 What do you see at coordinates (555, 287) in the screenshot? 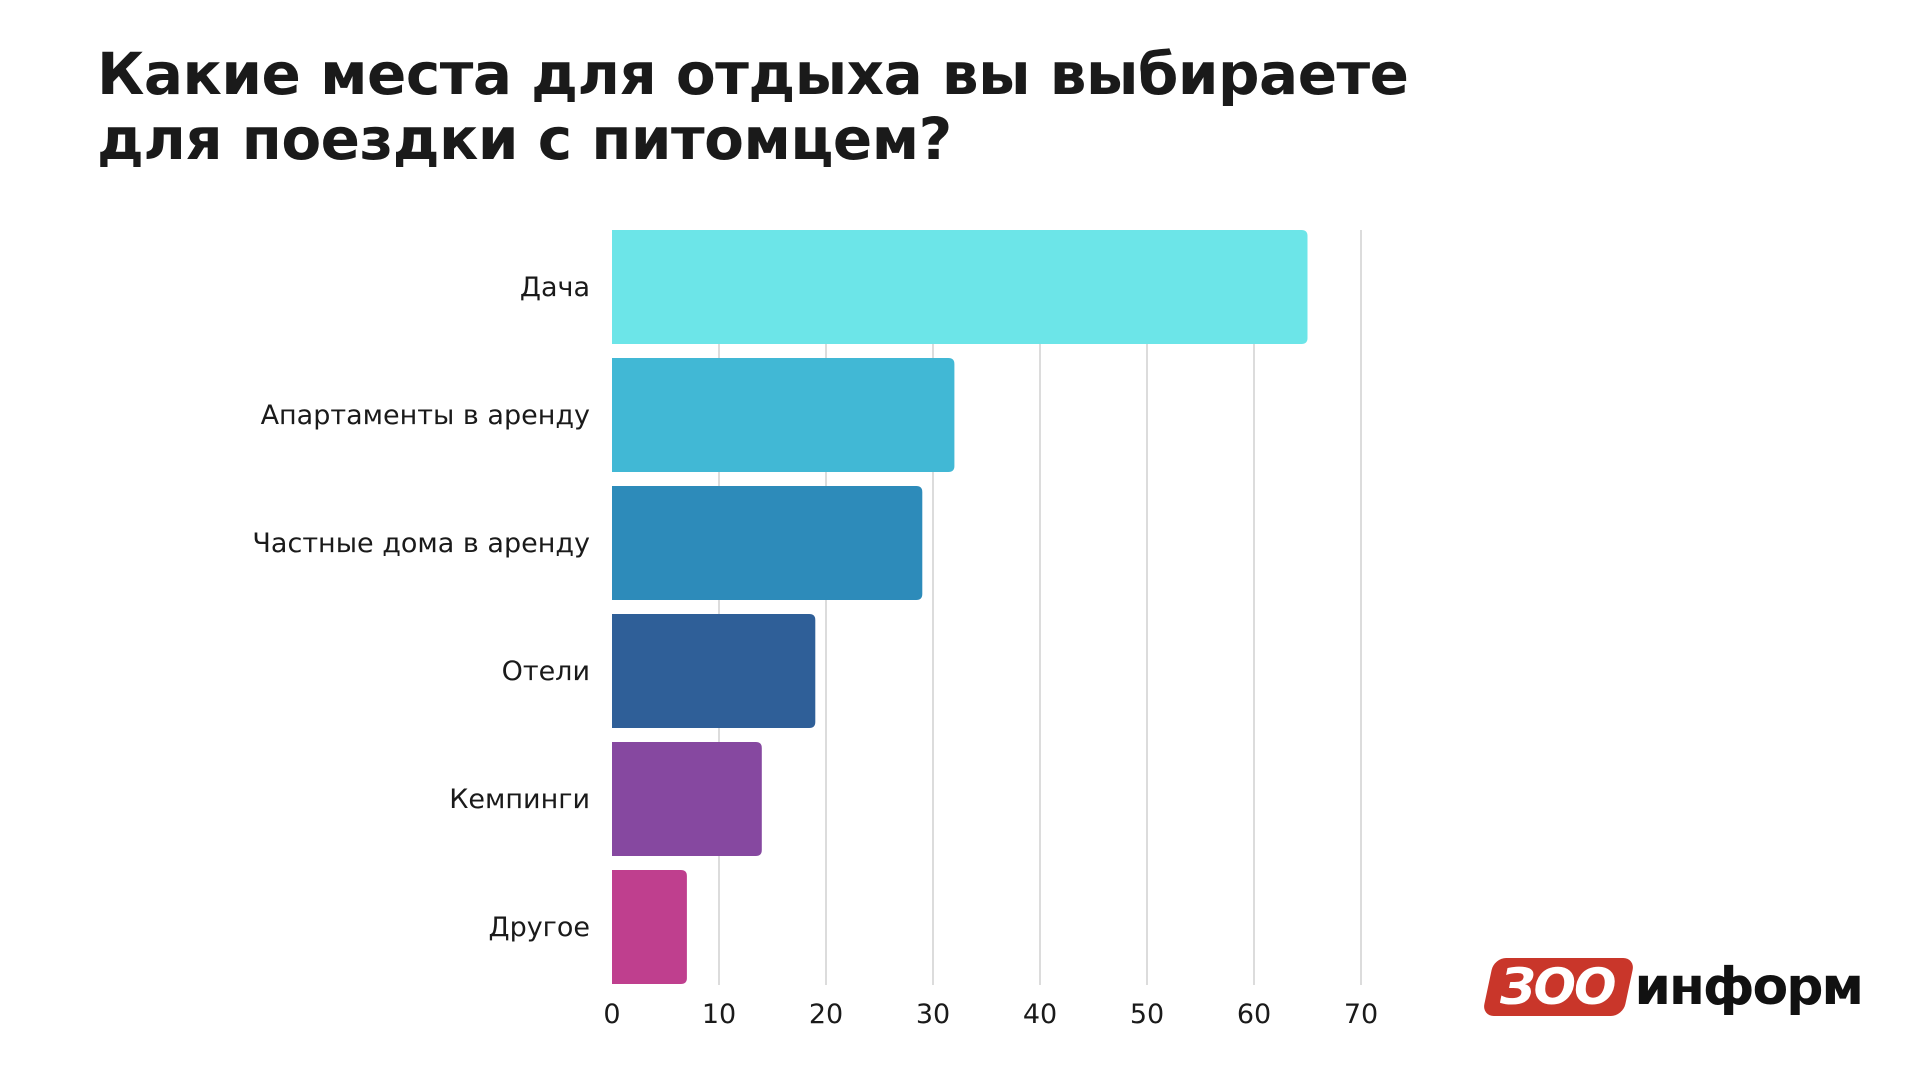
I see `category-label: Дача` at bounding box center [555, 287].